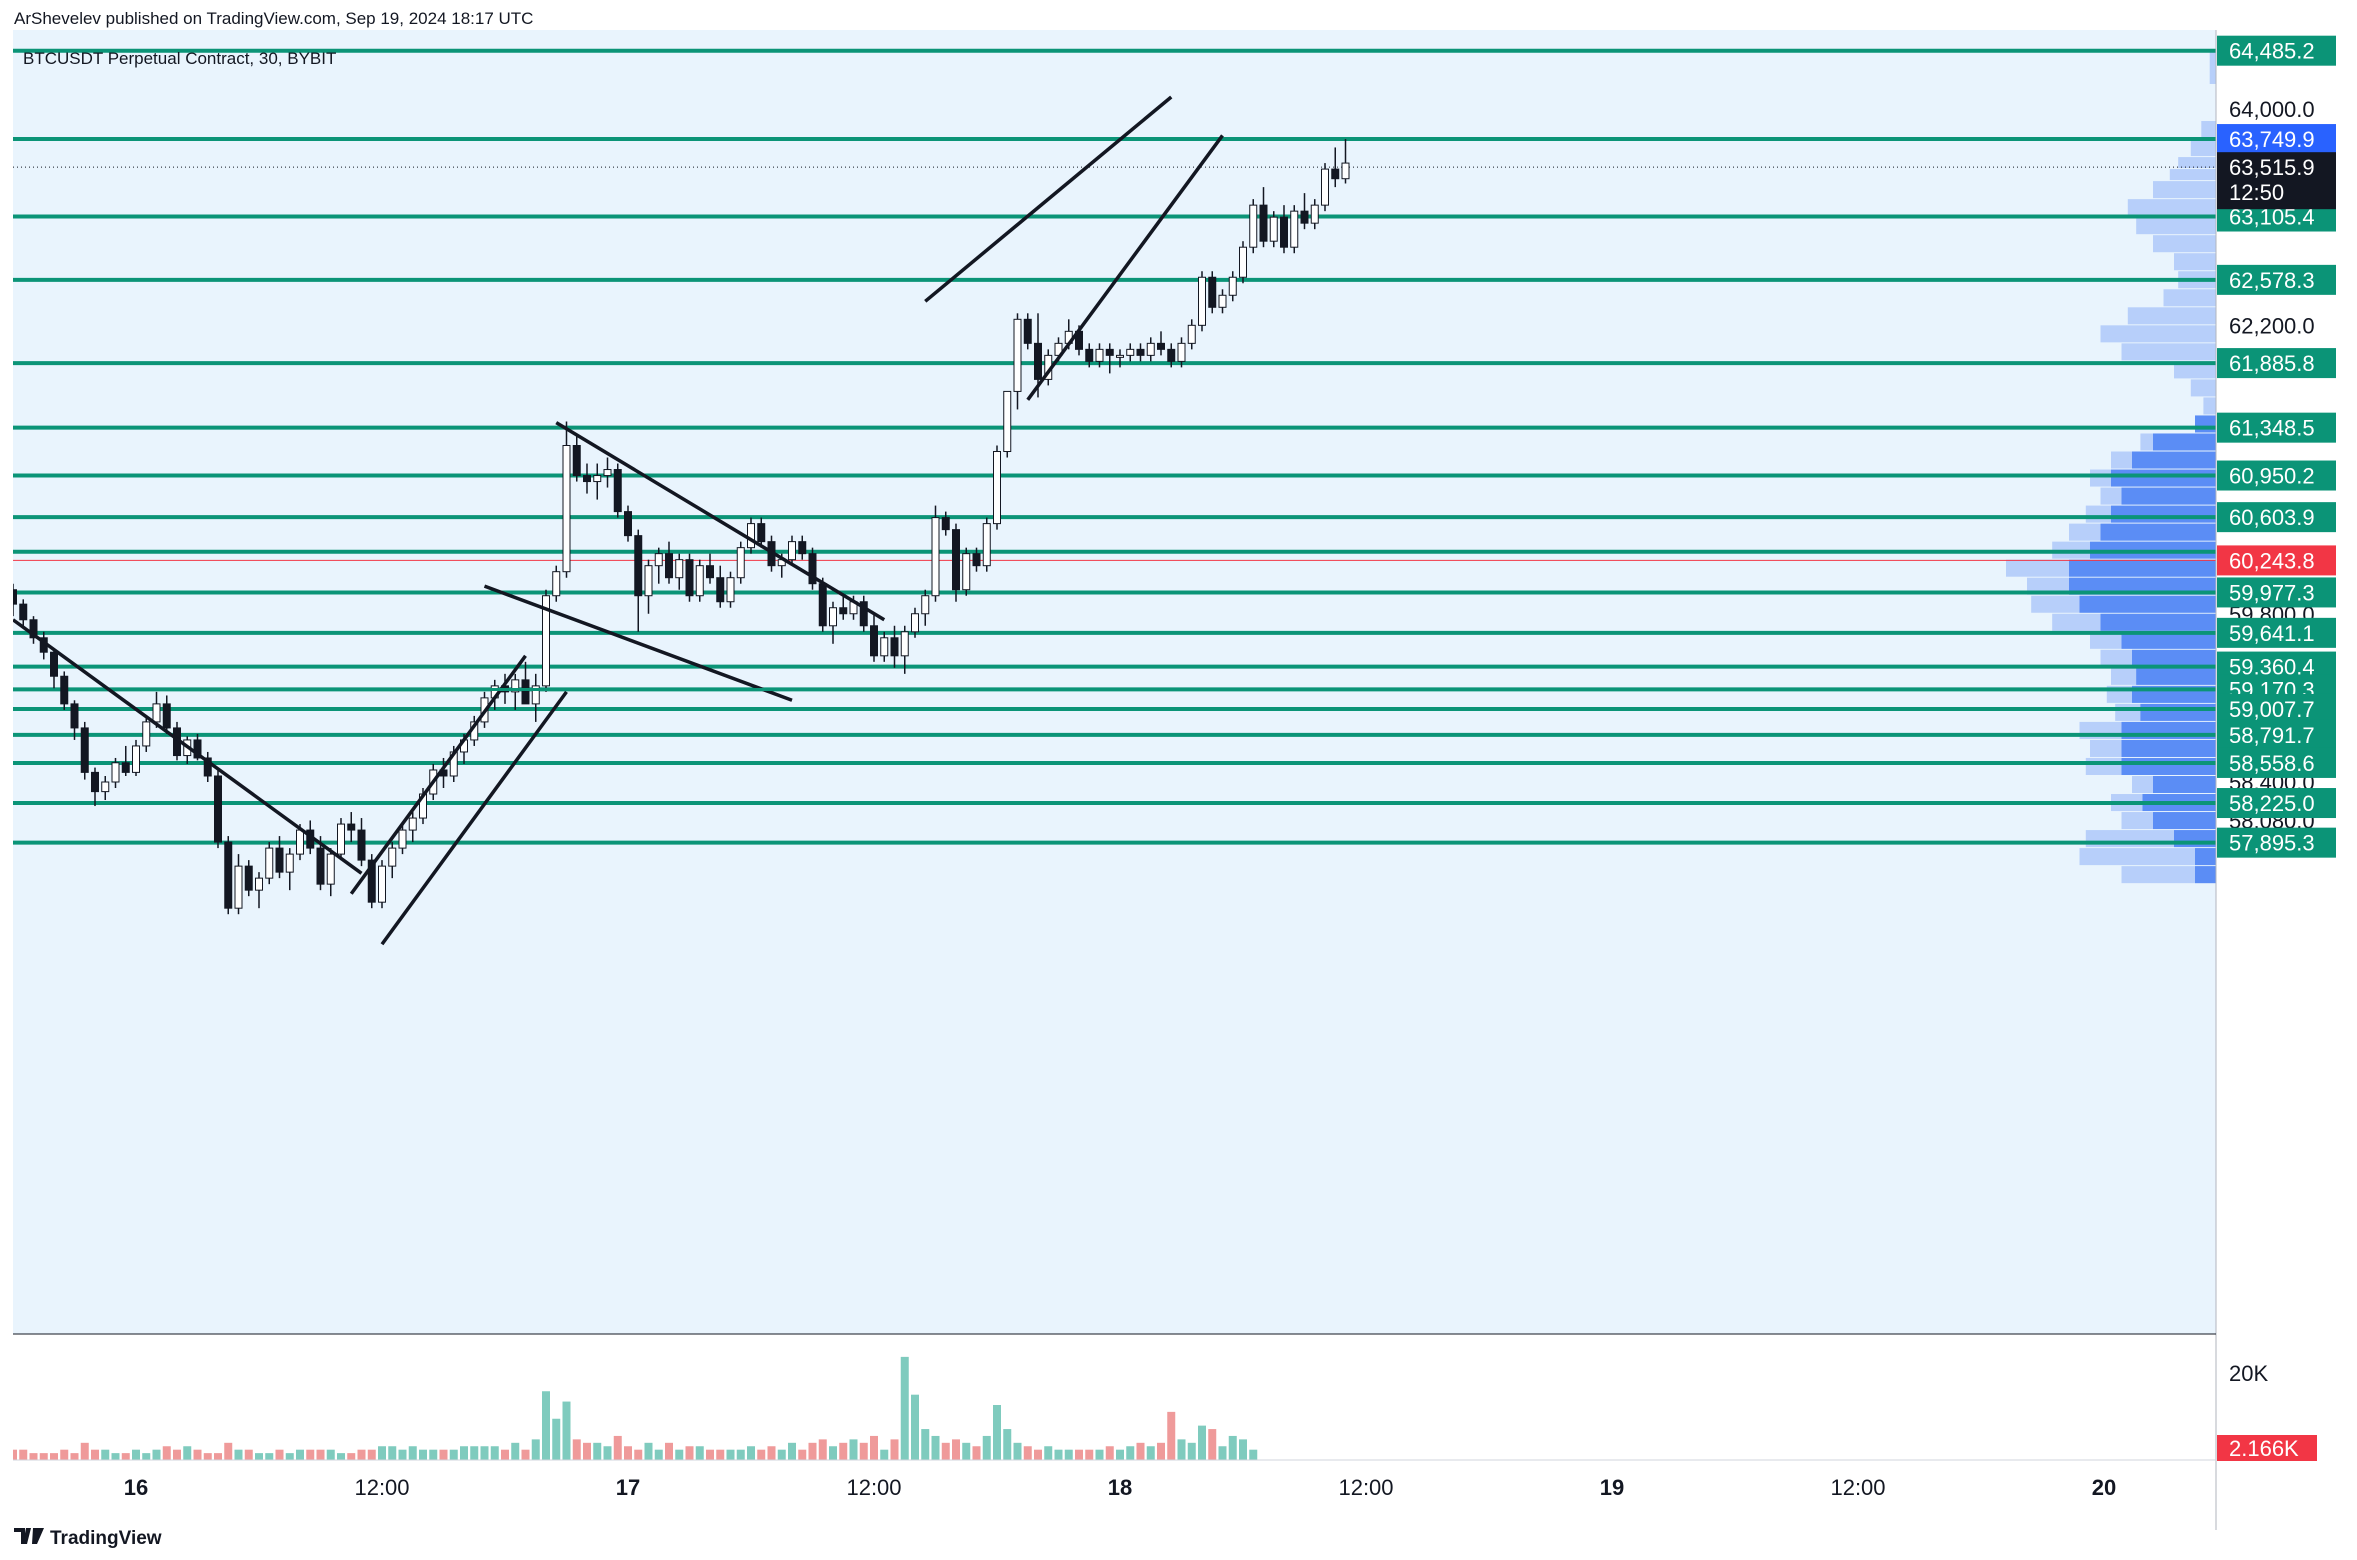 The width and height of the screenshot is (2357, 1560). What do you see at coordinates (188, 746) in the screenshot?
I see `trendline` at bounding box center [188, 746].